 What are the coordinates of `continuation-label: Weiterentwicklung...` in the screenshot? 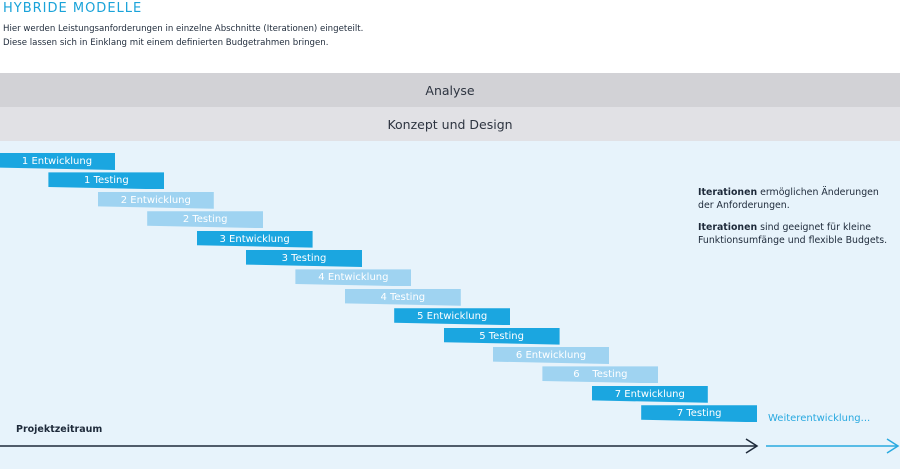 It's located at (819, 418).